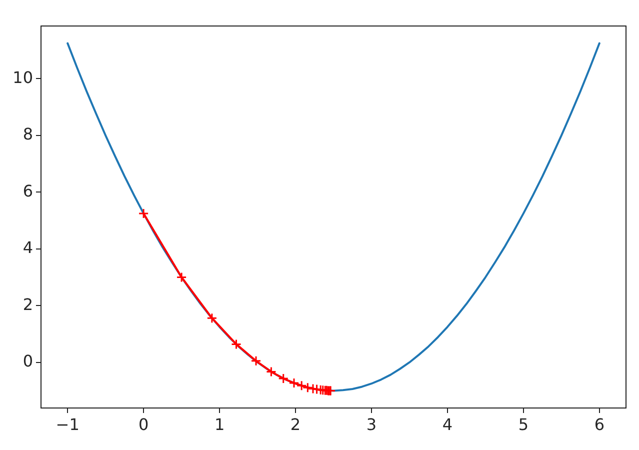 The height and width of the screenshot is (450, 639). Describe the element at coordinates (22, 77) in the screenshot. I see `y-tick-label: 10` at that location.